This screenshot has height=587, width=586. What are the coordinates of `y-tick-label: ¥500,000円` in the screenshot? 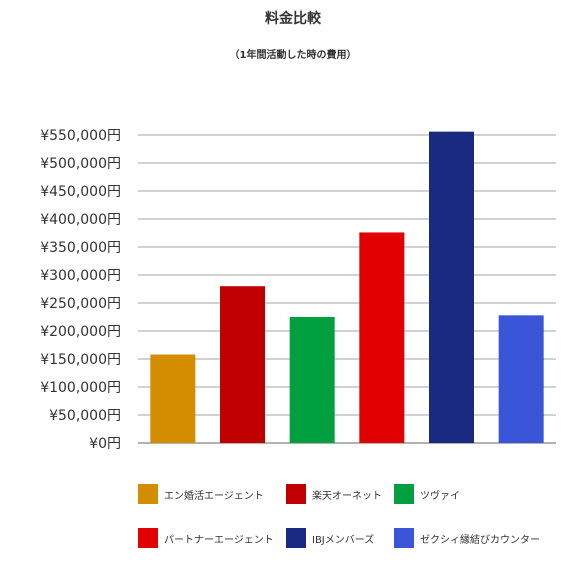 It's located at (80, 164).